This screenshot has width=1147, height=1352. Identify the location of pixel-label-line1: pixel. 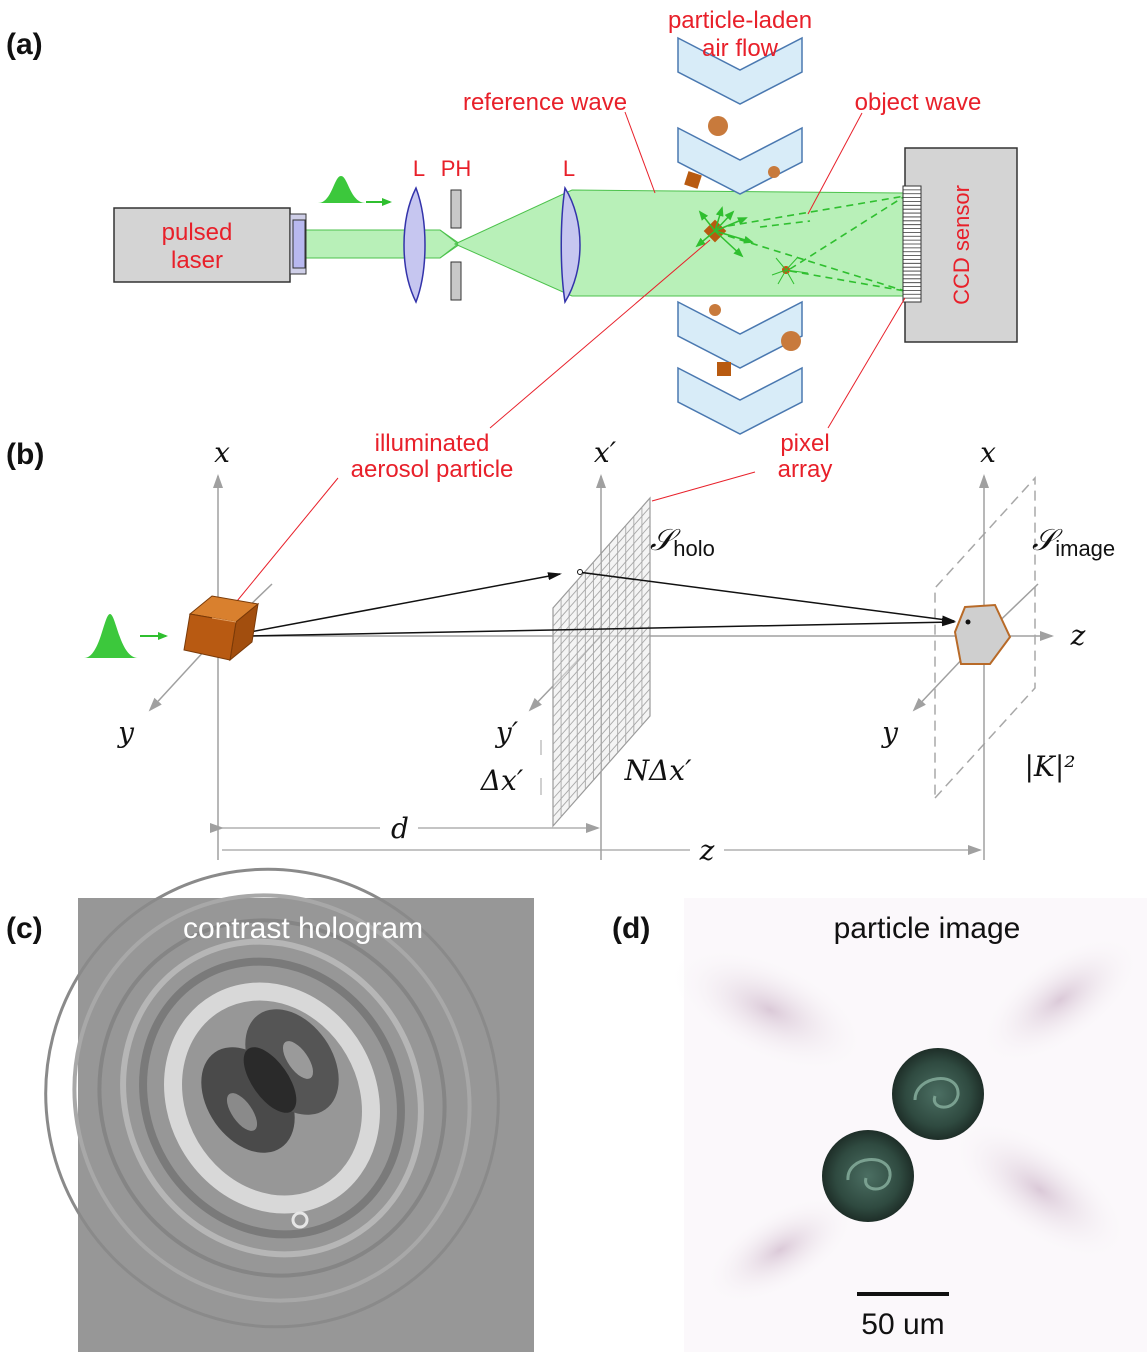
(804, 443).